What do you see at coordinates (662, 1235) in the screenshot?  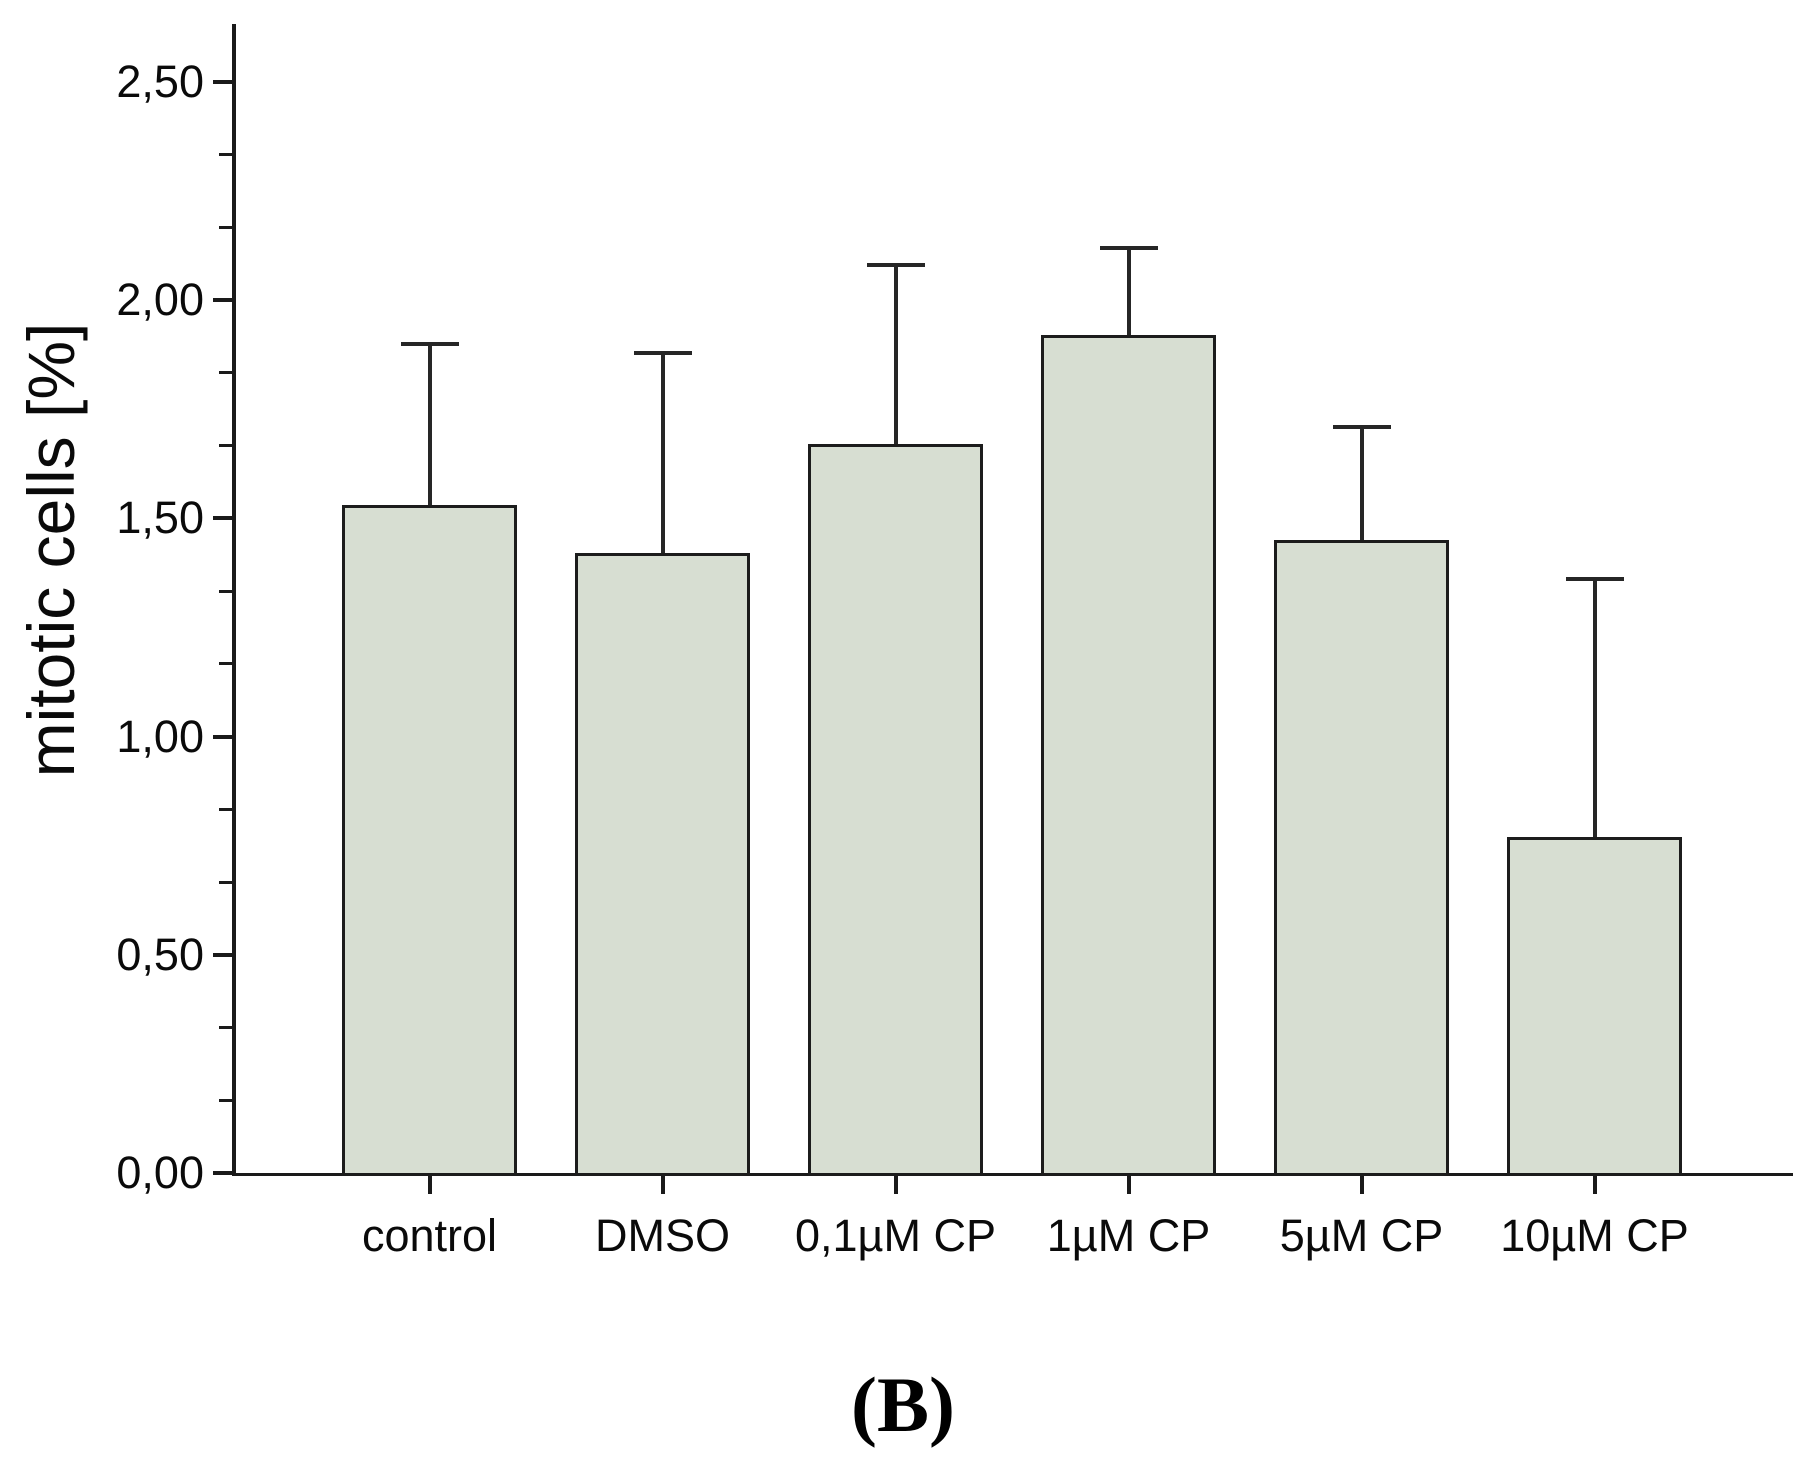 I see `x-tick-label: DMSO` at bounding box center [662, 1235].